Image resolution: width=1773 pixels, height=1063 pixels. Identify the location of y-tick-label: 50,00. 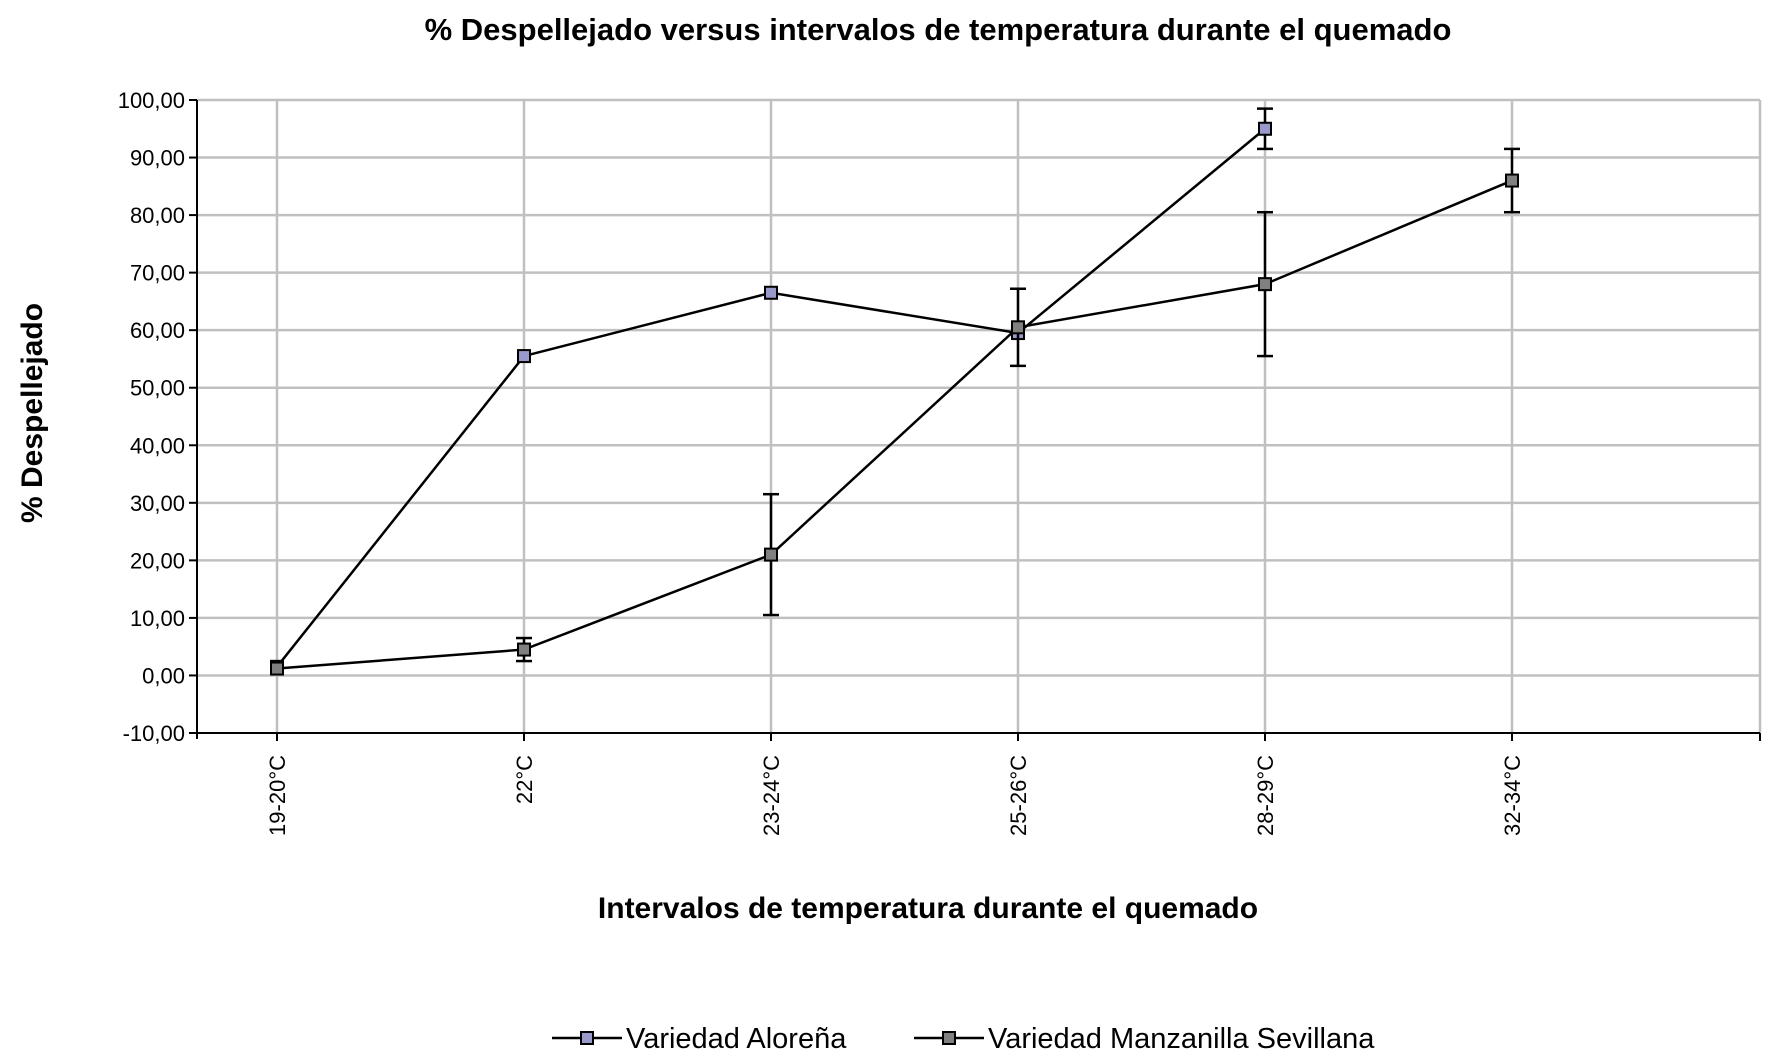
(157, 388).